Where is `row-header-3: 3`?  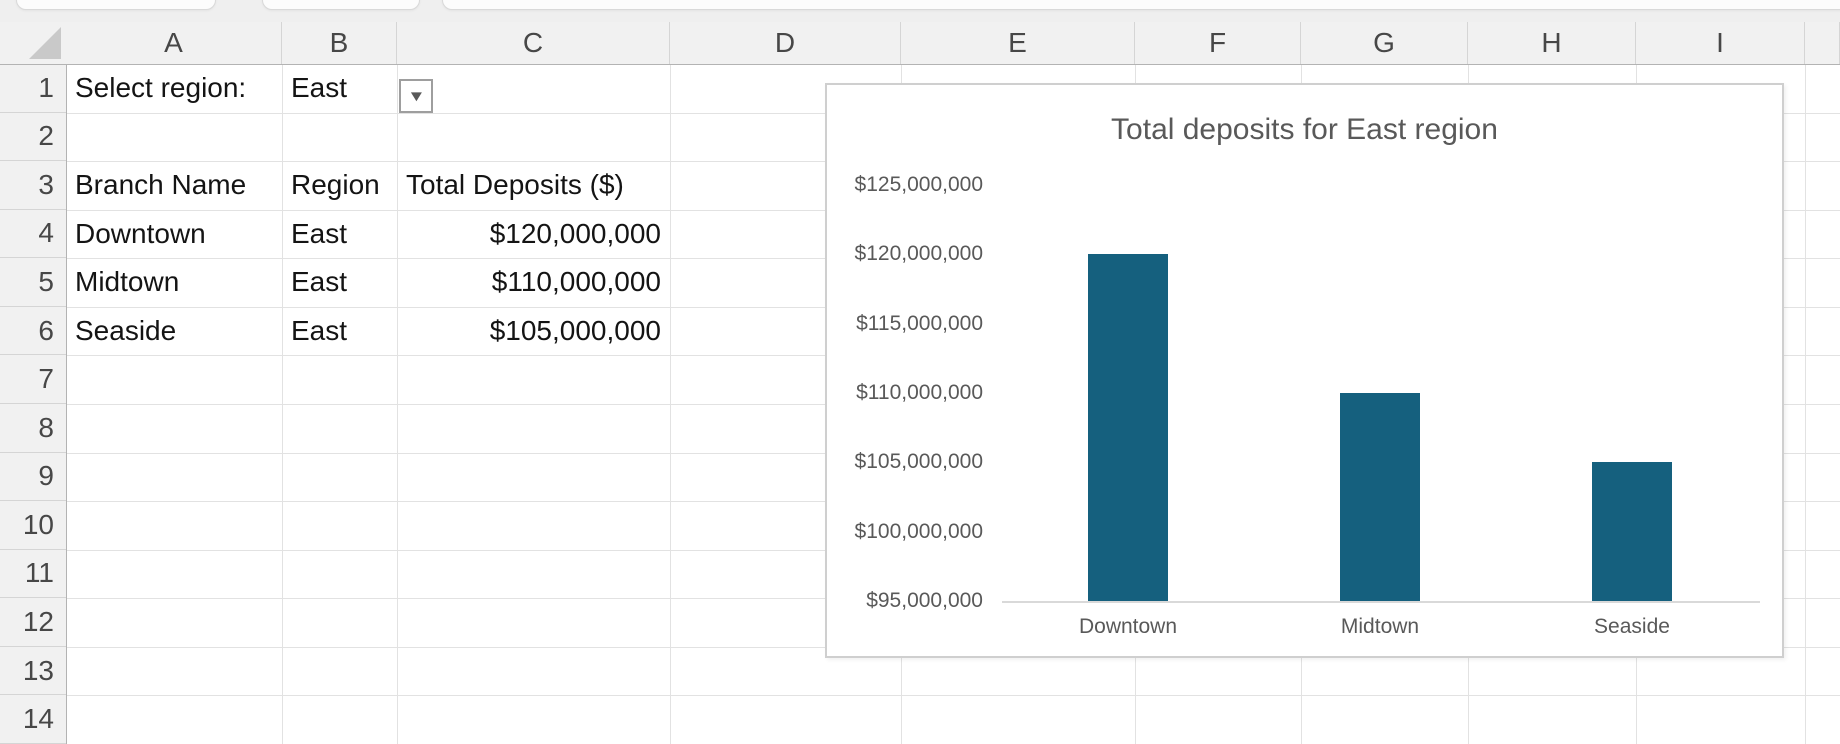
row-header-3: 3 is located at coordinates (33, 185).